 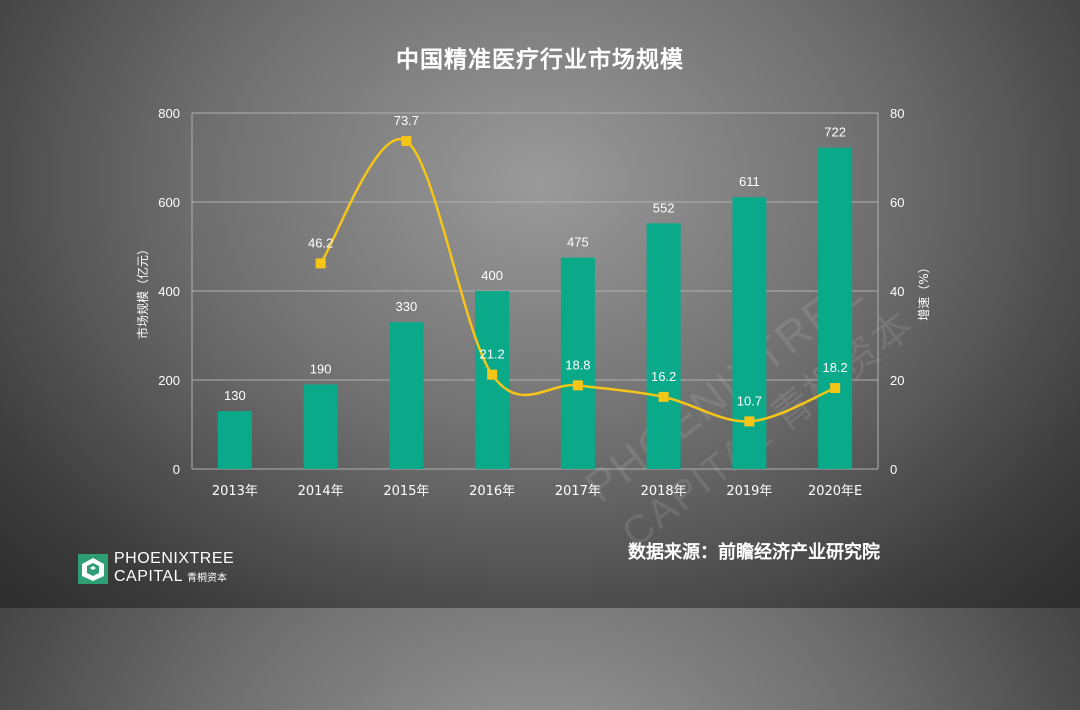 I want to click on y-tick-left: 200, so click(x=169, y=380).